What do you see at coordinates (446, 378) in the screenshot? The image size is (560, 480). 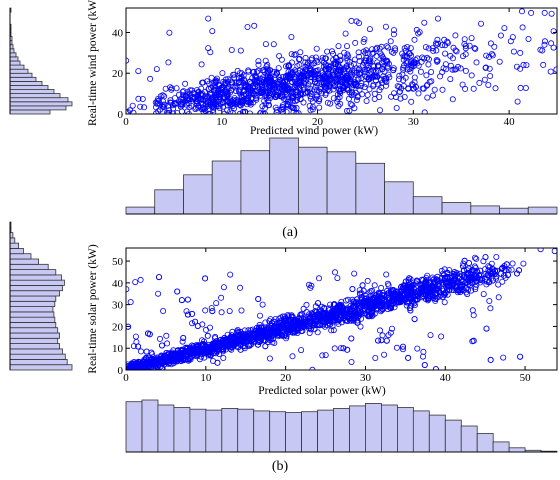 I see `x-tick-label: 40` at bounding box center [446, 378].